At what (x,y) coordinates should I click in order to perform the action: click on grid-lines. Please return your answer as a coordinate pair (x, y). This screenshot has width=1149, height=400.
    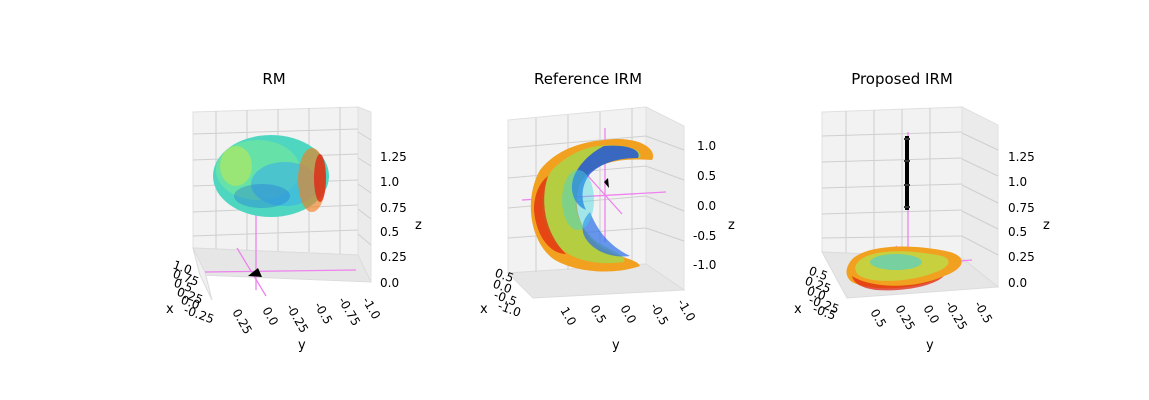
    Looking at the image, I should click on (910, 182).